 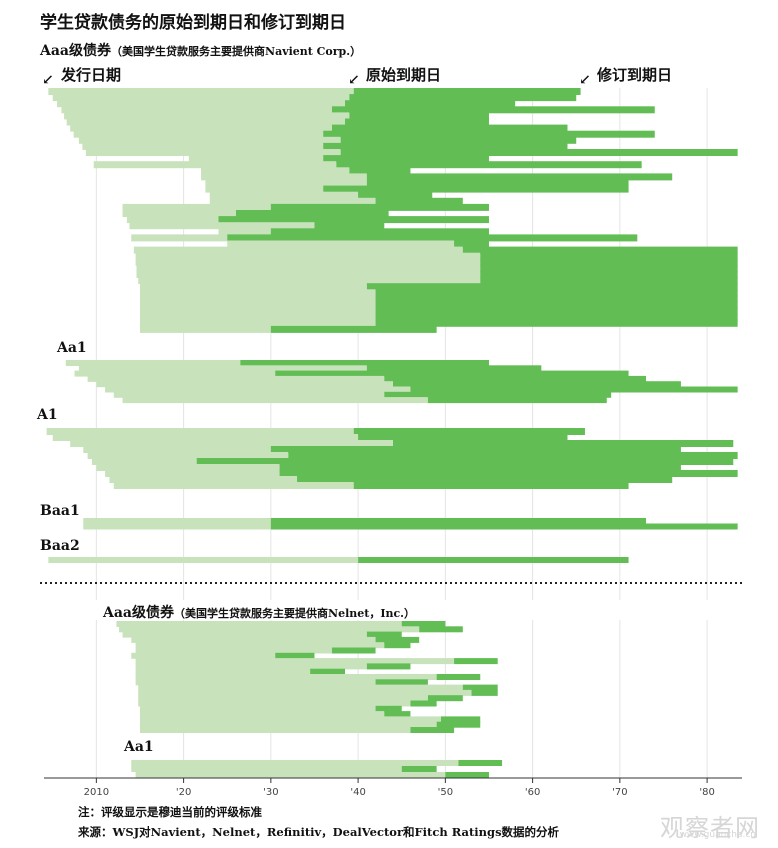 I want to click on x-tick-label: '30, so click(x=270, y=792).